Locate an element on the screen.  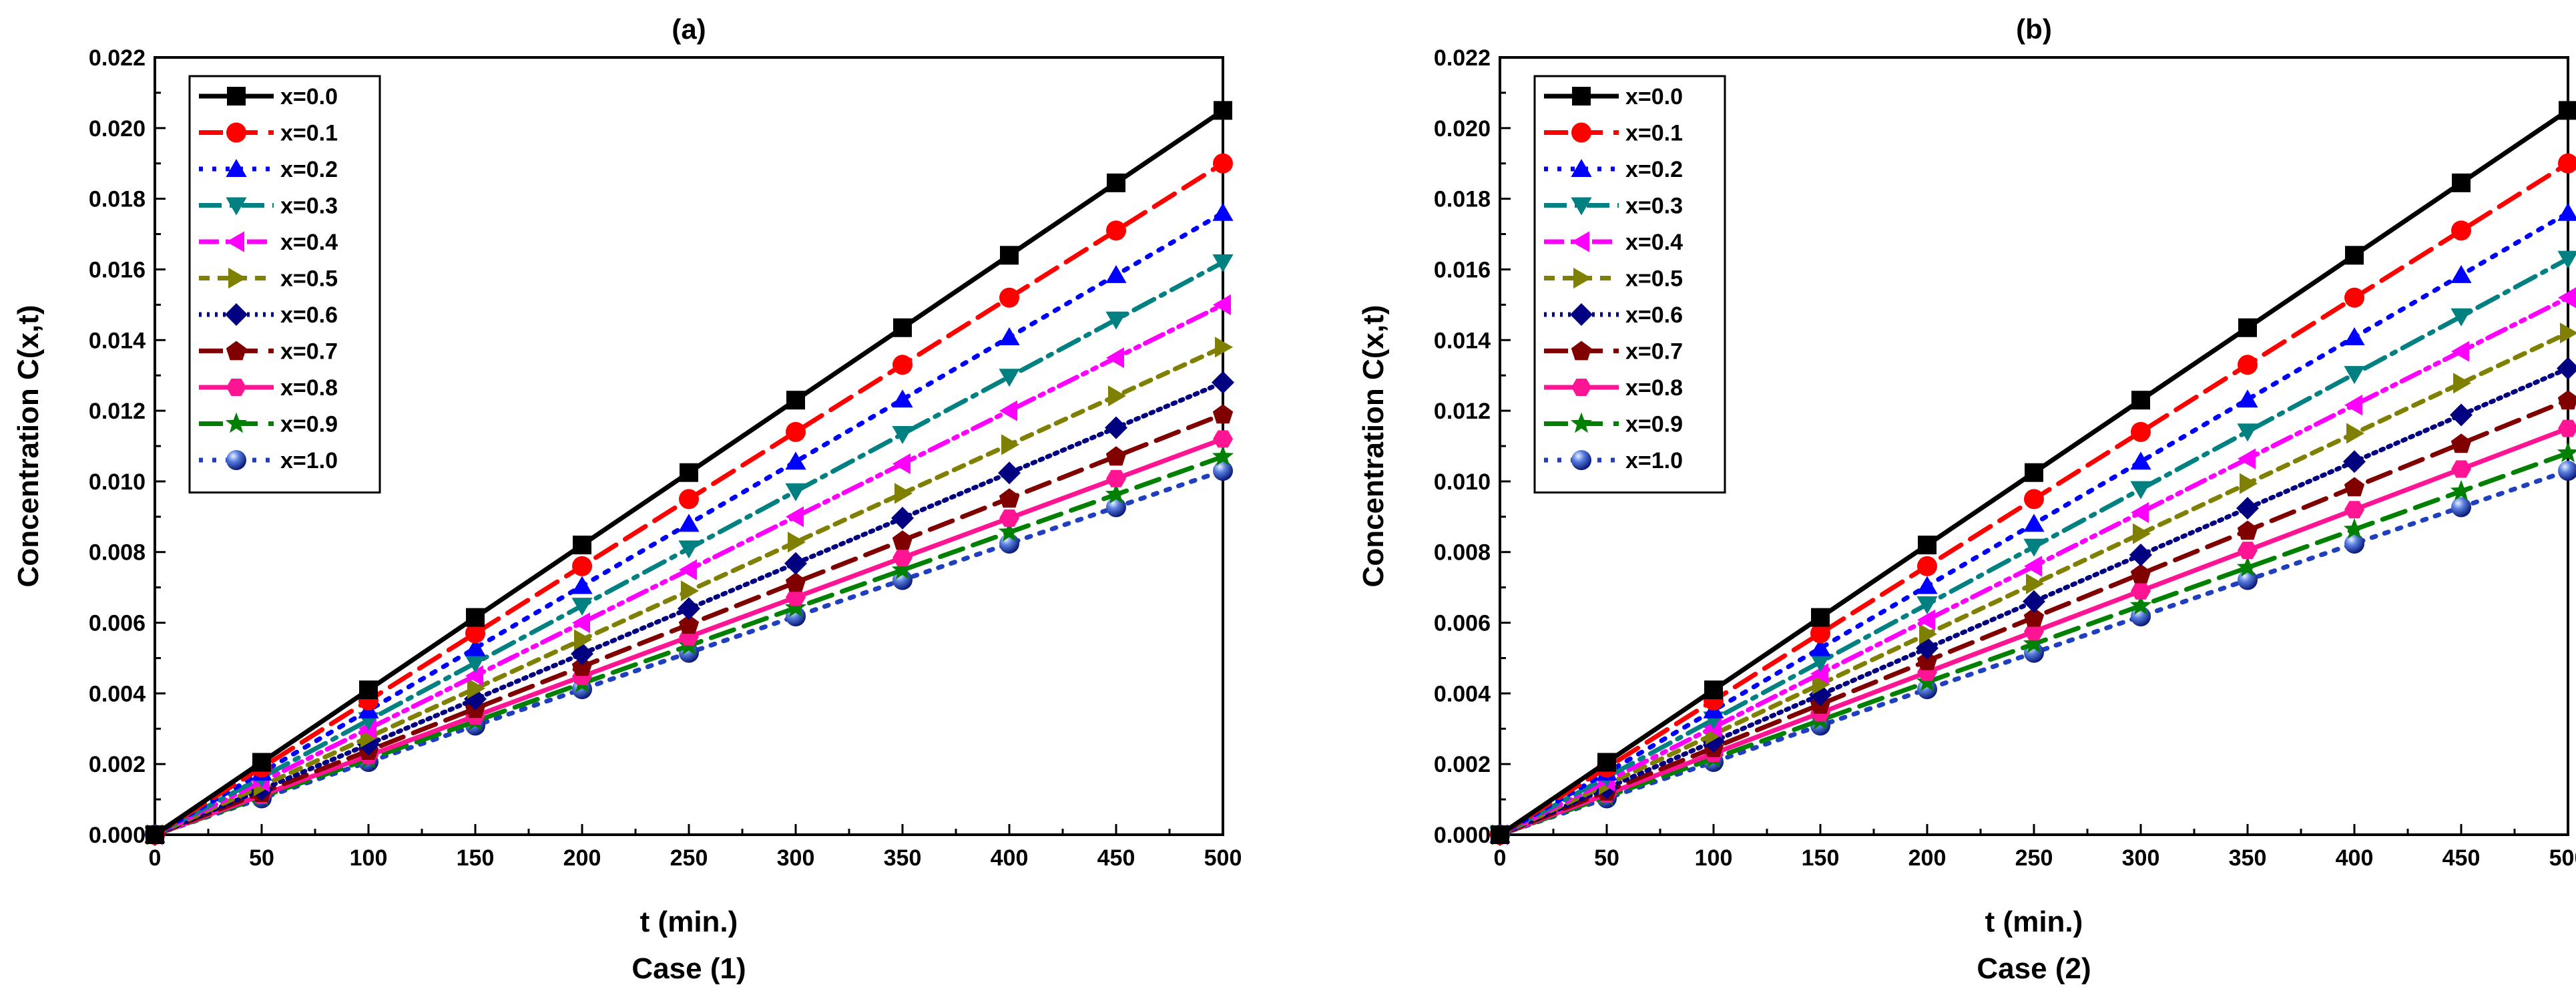
legend-label: x=1.0 is located at coordinates (309, 460).